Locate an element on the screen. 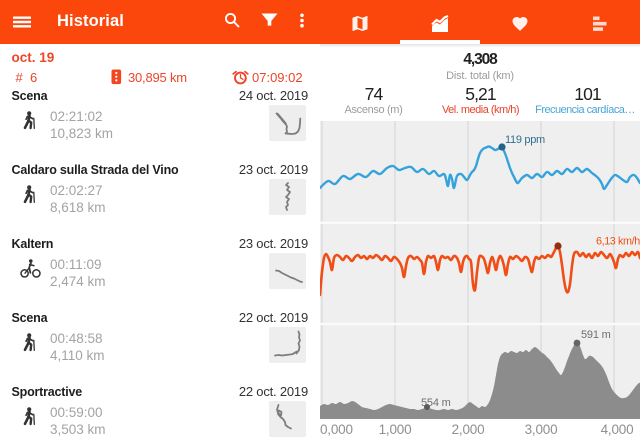  svg-text: 554 m is located at coordinates (436, 403).